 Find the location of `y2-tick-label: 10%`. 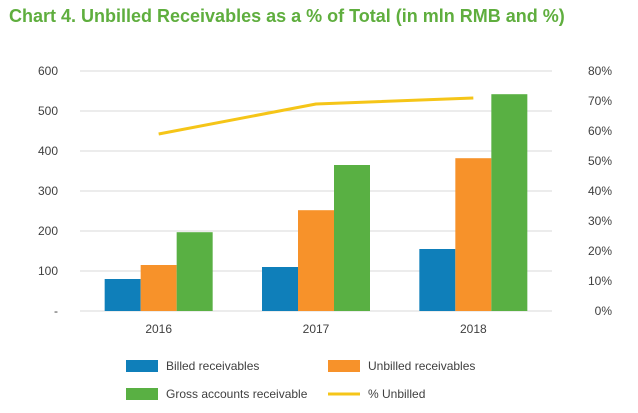

y2-tick-label: 10% is located at coordinates (600, 281).